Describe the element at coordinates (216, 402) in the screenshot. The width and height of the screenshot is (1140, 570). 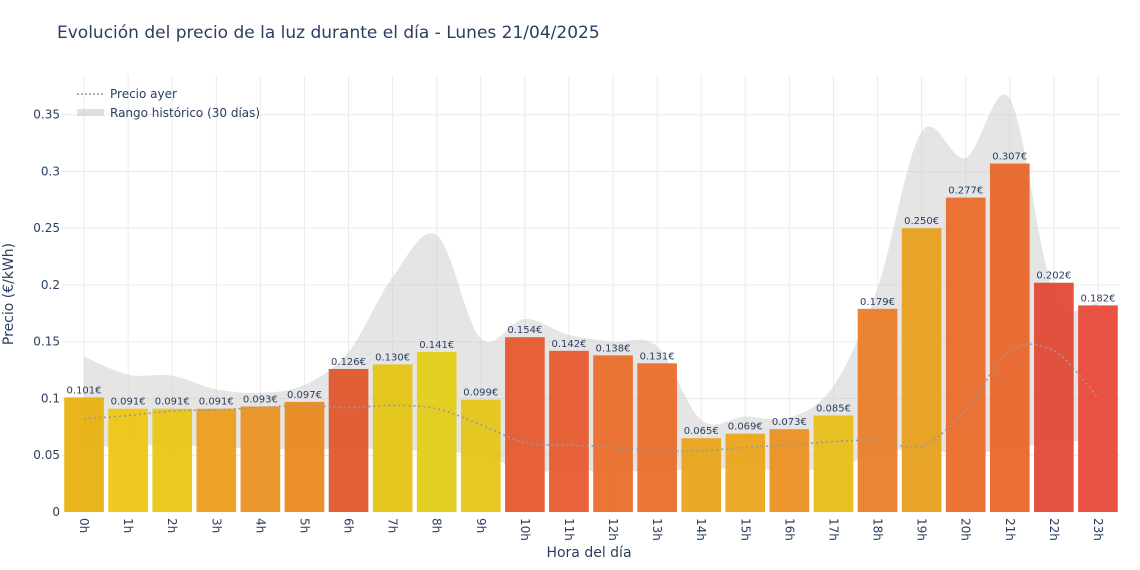
I see `data-label-3h: 0.091€` at that location.